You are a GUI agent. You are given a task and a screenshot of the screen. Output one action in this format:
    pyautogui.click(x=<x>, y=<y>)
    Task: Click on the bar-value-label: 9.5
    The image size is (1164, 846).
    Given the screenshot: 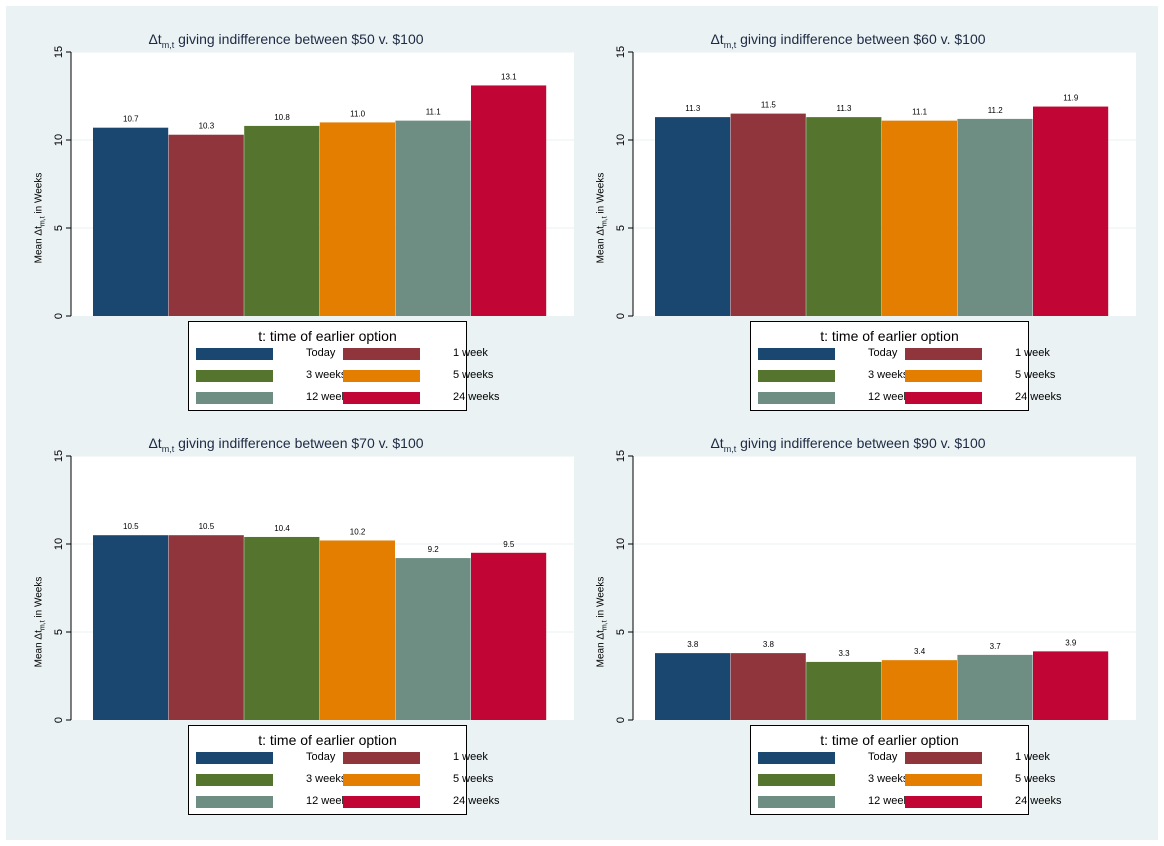 What is the action you would take?
    pyautogui.click(x=509, y=544)
    